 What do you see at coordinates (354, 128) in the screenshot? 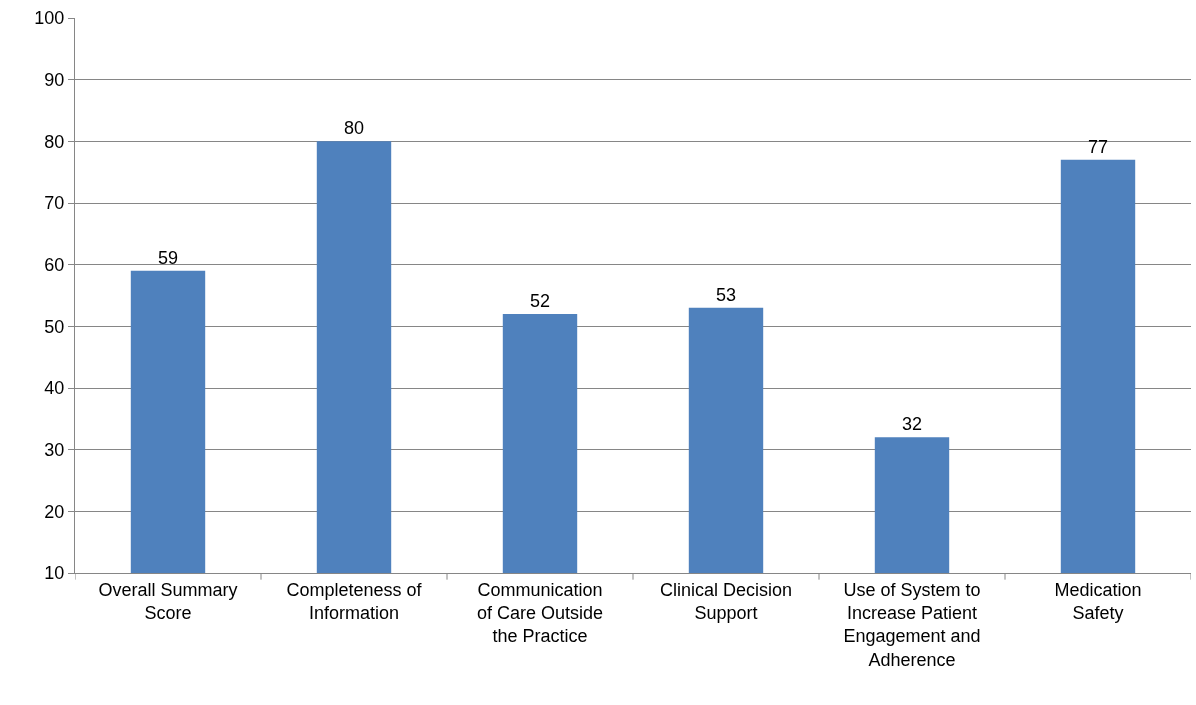
I see `data-label: 80` at bounding box center [354, 128].